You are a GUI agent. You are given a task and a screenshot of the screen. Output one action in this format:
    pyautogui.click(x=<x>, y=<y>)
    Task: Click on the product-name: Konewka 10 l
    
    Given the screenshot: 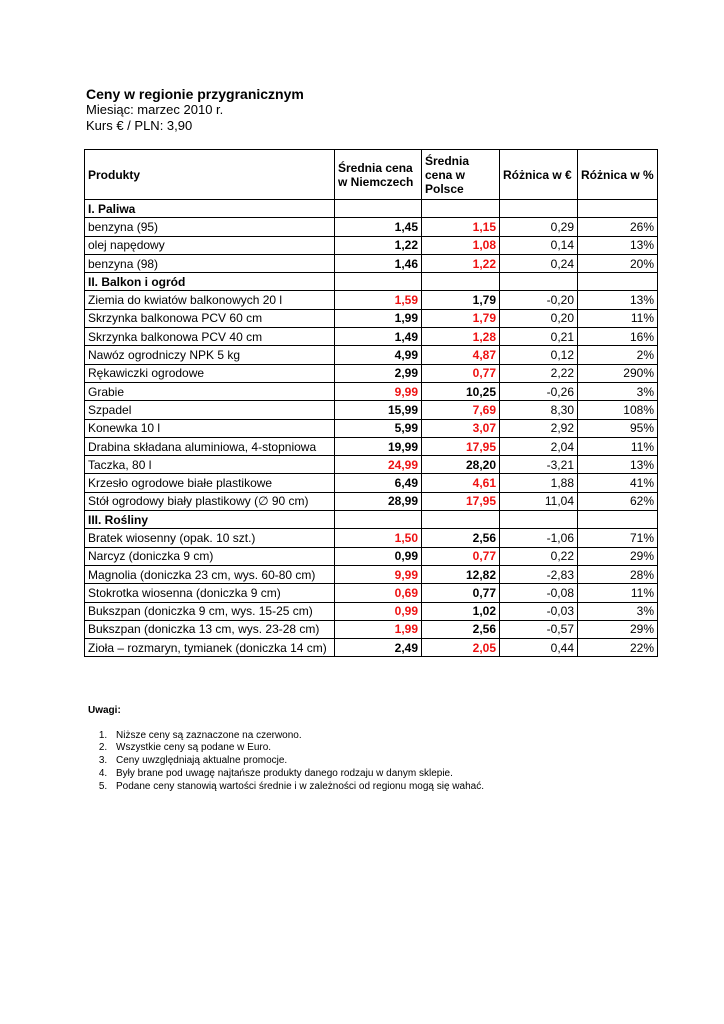 What is the action you would take?
    pyautogui.click(x=209, y=428)
    